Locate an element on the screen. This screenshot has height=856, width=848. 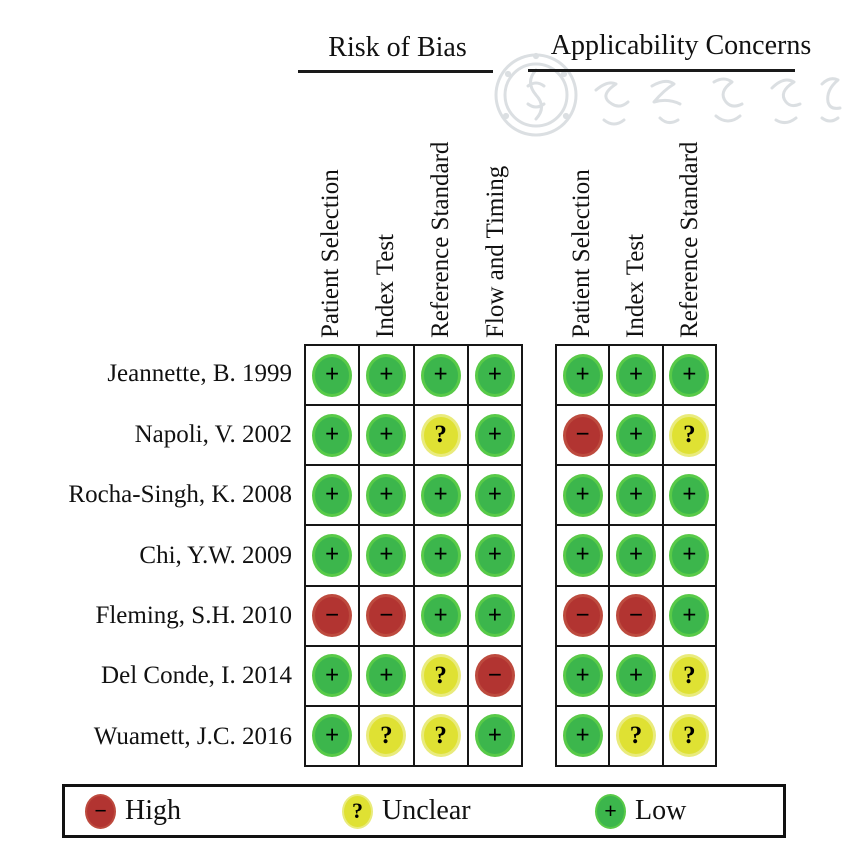
table-row: − − + + is located at coordinates (413, 615).